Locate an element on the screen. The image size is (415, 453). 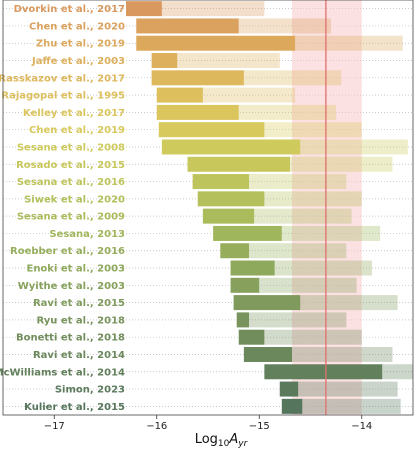
row-label-6: Rajagopal et al., 1995 is located at coordinates (63, 96).